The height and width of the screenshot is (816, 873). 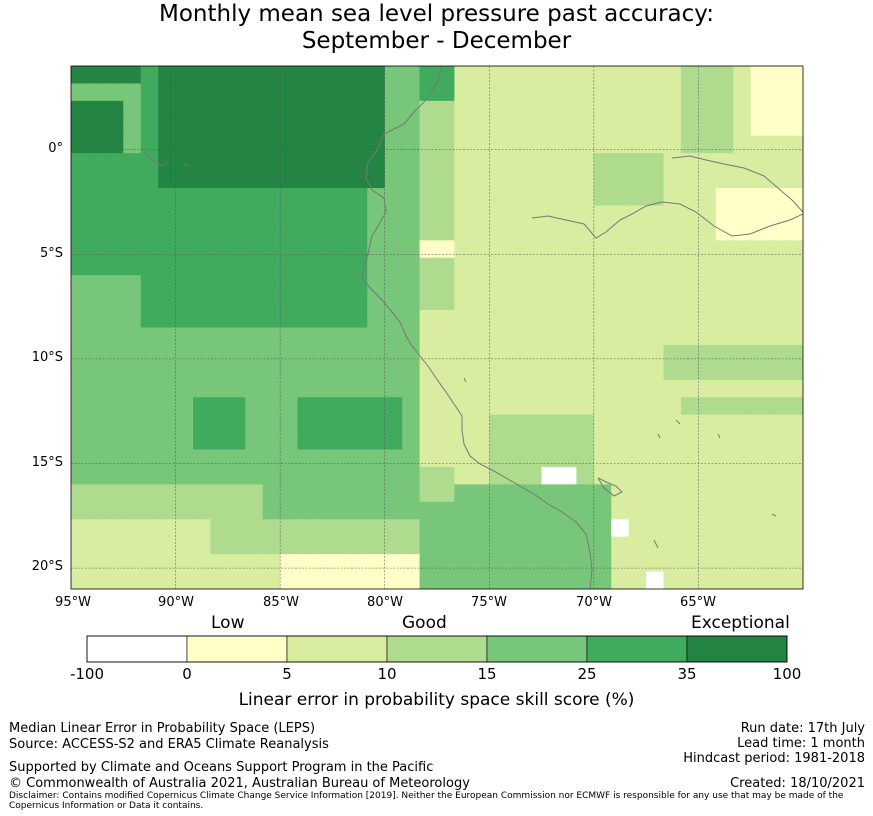 I want to click on lon-label-95w: 95°W, so click(x=73, y=602).